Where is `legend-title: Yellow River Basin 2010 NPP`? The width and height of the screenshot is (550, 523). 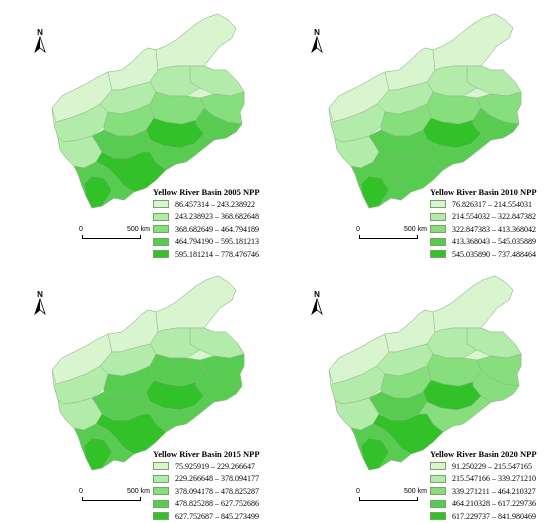
legend-title: Yellow River Basin 2010 NPP is located at coordinates (483, 192).